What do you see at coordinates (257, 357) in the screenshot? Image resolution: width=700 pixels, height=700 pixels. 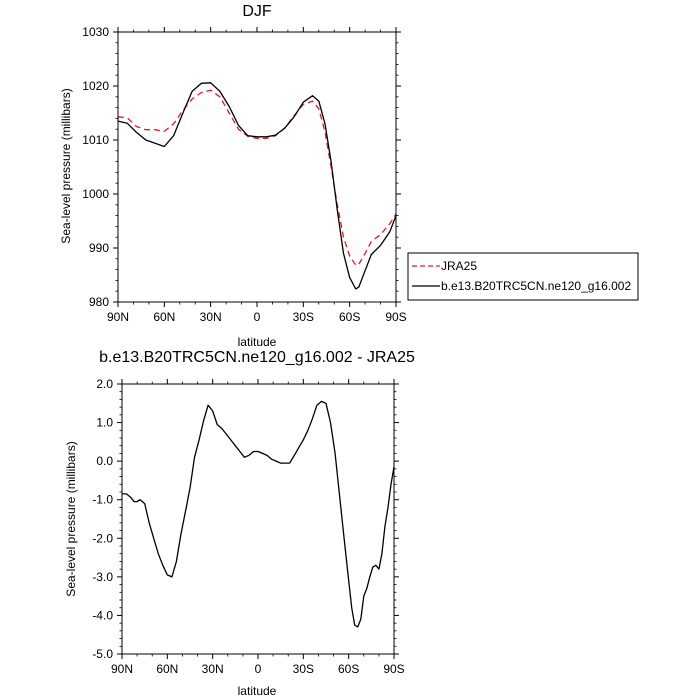 I see `bottom-chart-title: b.e13.B20TRC5CN.ne120_g16.002 - JRA25` at bounding box center [257, 357].